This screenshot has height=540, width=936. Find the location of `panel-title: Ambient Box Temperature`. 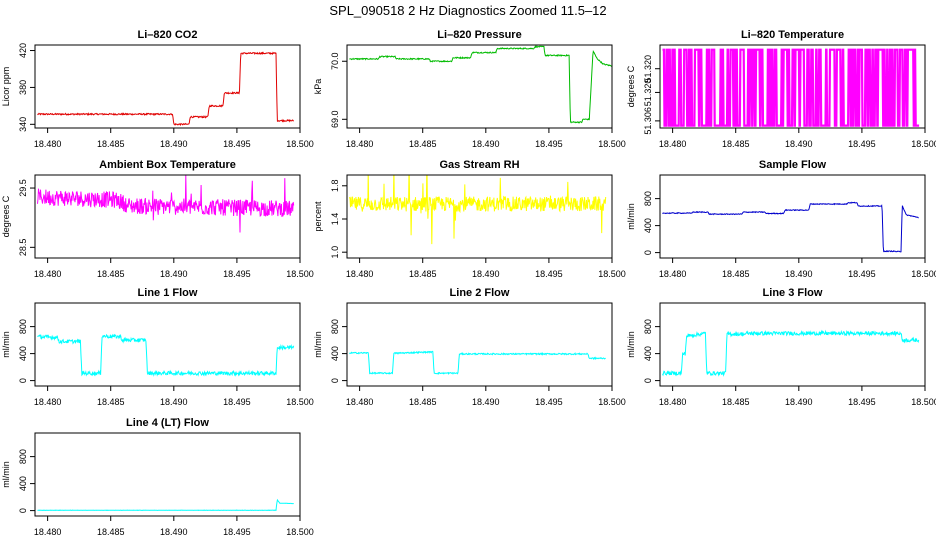

panel-title: Ambient Box Temperature is located at coordinates (167, 165).